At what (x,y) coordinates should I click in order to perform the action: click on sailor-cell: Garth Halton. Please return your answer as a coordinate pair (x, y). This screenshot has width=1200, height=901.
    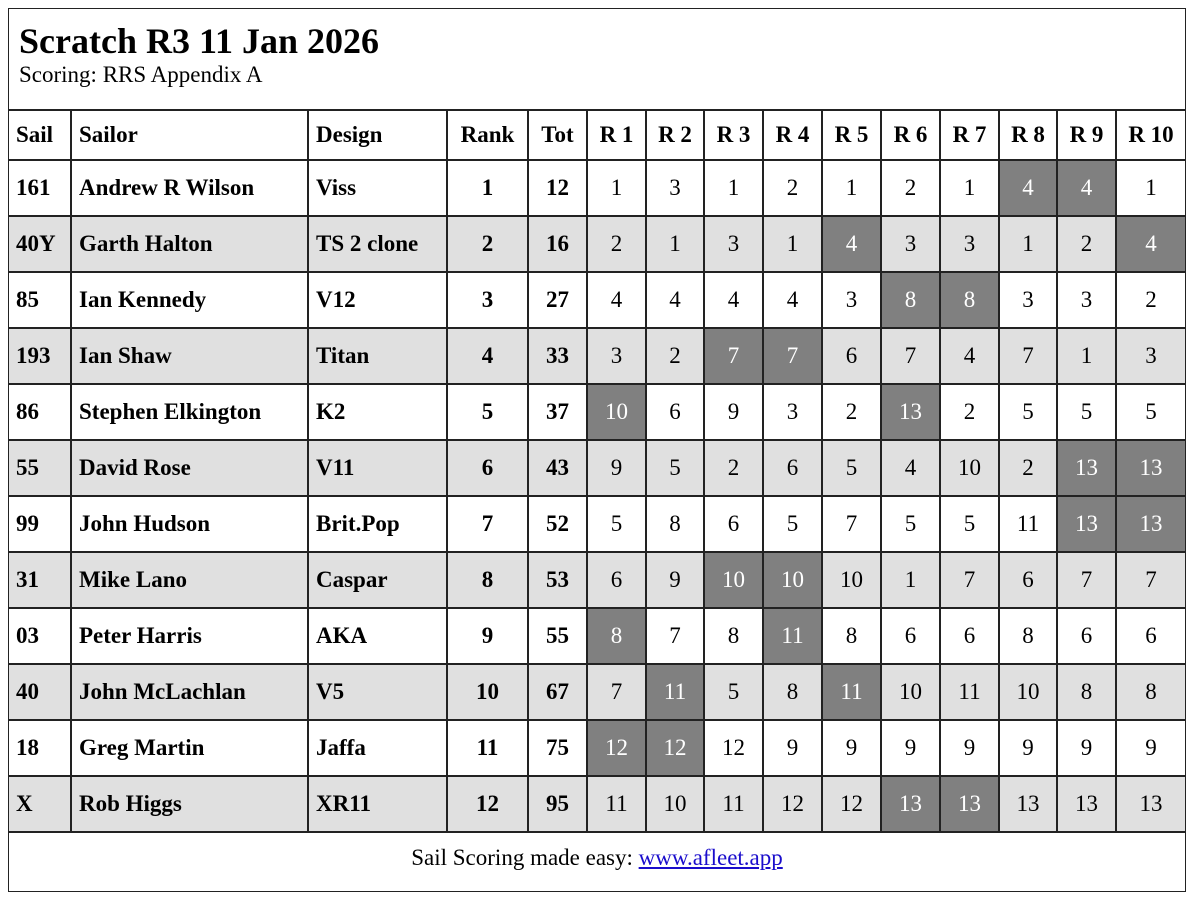
    Looking at the image, I should click on (189, 244).